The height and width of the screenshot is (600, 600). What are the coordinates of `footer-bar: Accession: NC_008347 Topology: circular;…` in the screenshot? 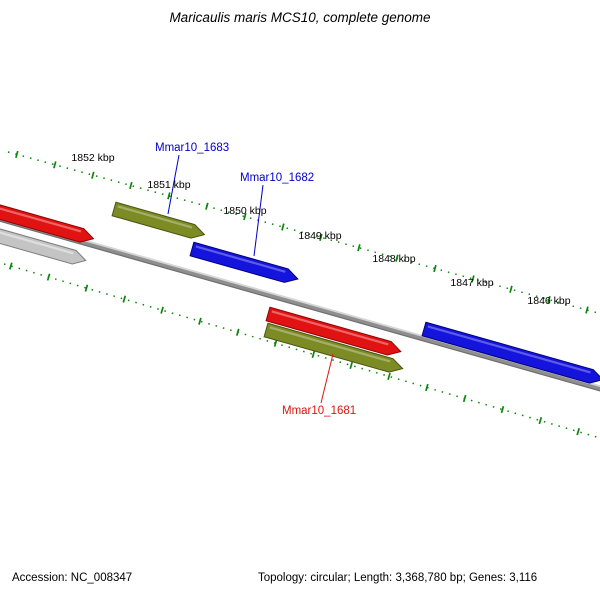 It's located at (274, 578).